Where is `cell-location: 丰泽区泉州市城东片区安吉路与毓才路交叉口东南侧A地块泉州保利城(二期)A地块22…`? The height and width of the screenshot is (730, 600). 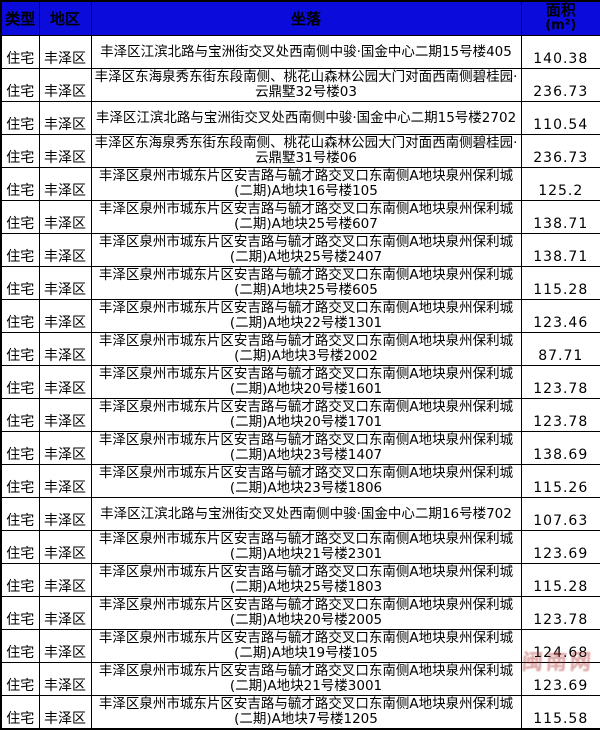 cell-location: 丰泽区泉州市城东片区安吉路与毓才路交叉口东南侧A地块泉州保利城(二期)A地块22… is located at coordinates (306, 316).